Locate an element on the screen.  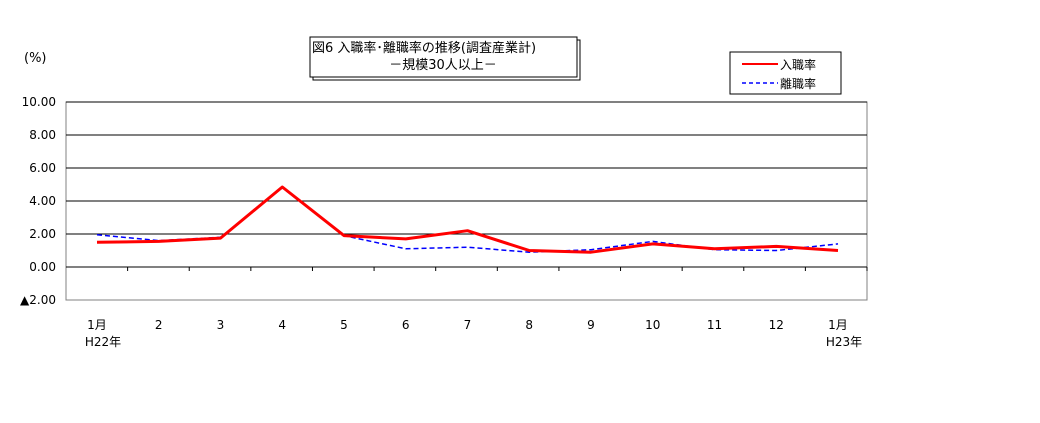
chart-title-box: 図6 入職率･離職率の推移(調査産業計) －規模30人以上－ is located at coordinates (445, 58).